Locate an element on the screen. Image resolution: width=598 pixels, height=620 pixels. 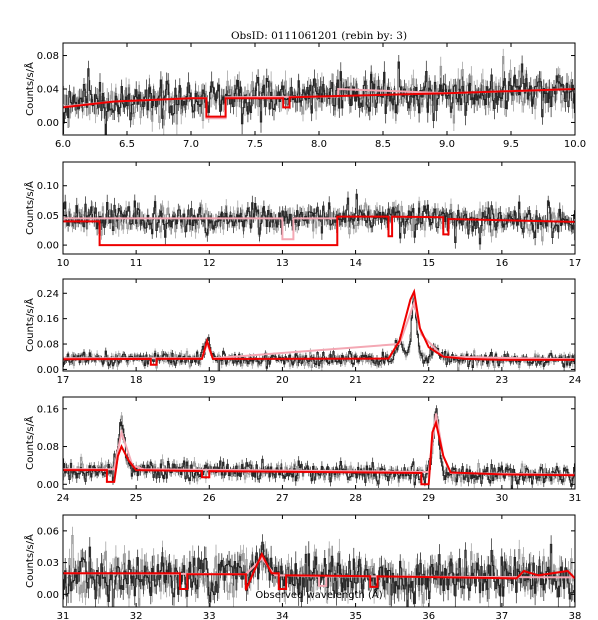
x-tick-label: 15 is located at coordinates (428, 263).